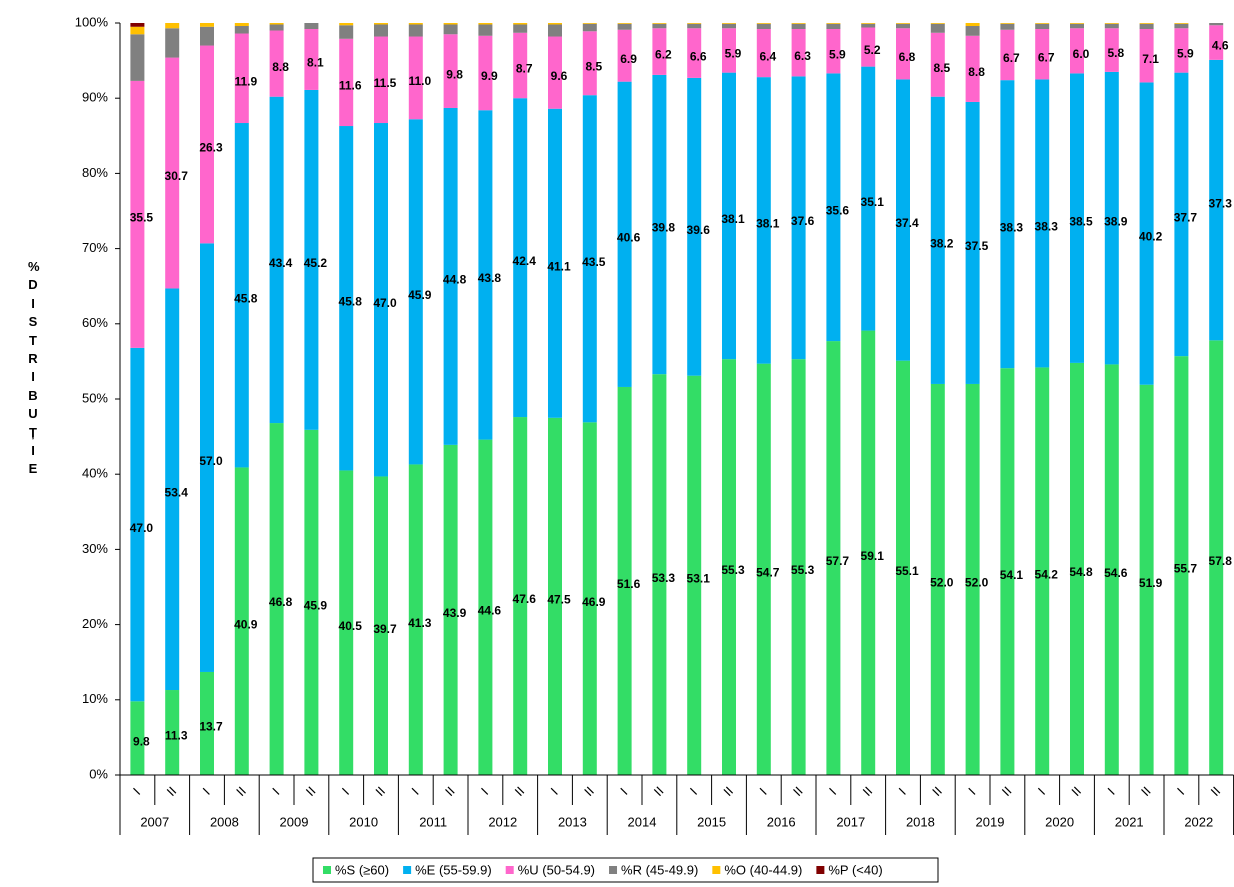 The height and width of the screenshot is (887, 1234). What do you see at coordinates (663, 55) in the screenshot?
I see `value-label: 6.2` at bounding box center [663, 55].